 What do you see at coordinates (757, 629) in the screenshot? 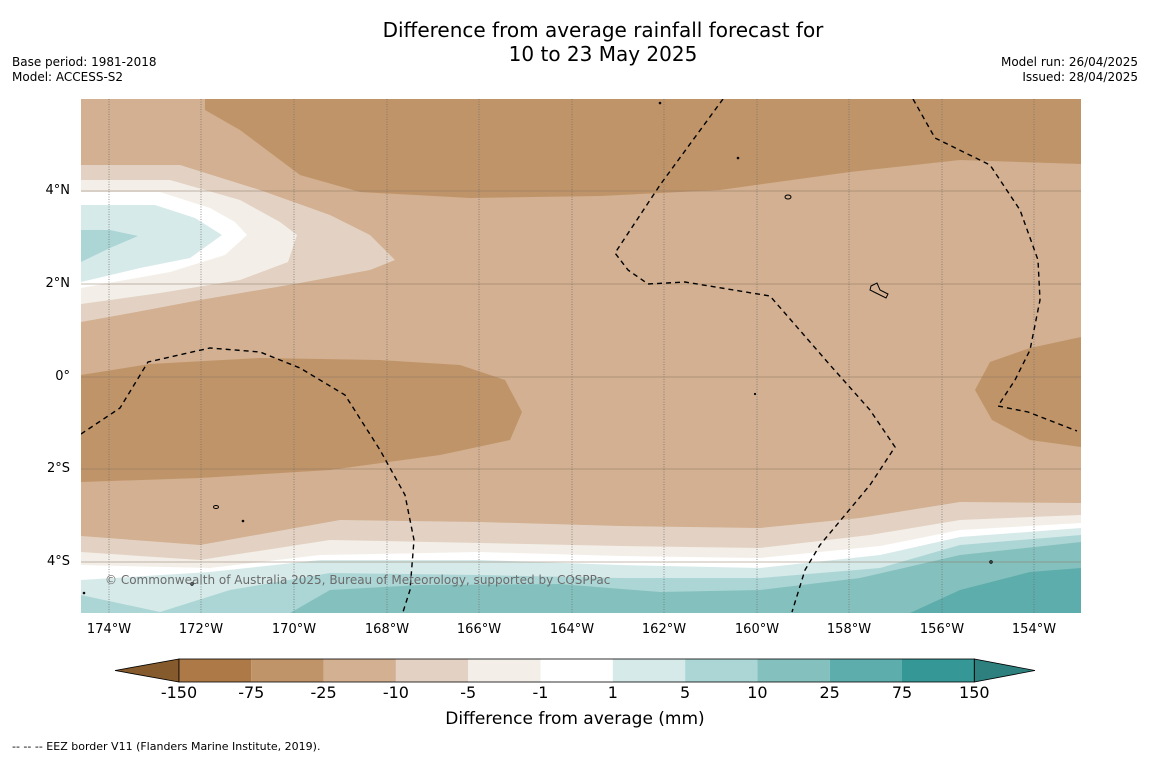
I see `longitude-label: 160°W` at bounding box center [757, 629].